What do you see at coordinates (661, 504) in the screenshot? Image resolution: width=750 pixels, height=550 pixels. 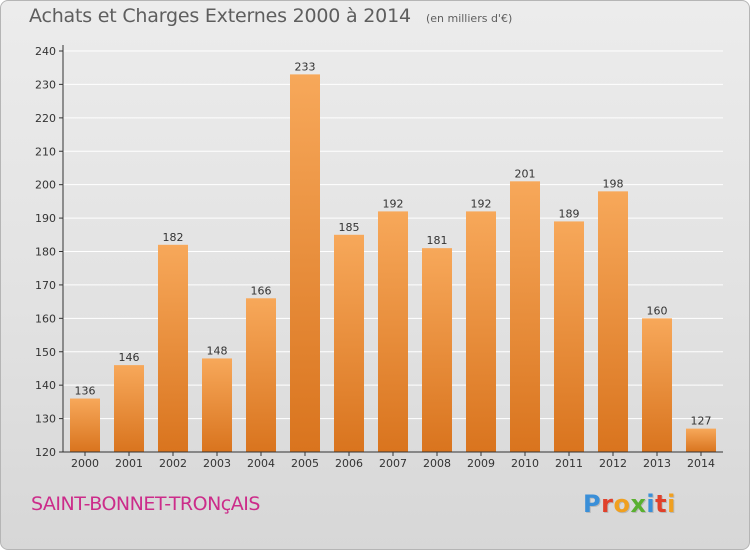 I see `logo-letter: t` at bounding box center [661, 504].